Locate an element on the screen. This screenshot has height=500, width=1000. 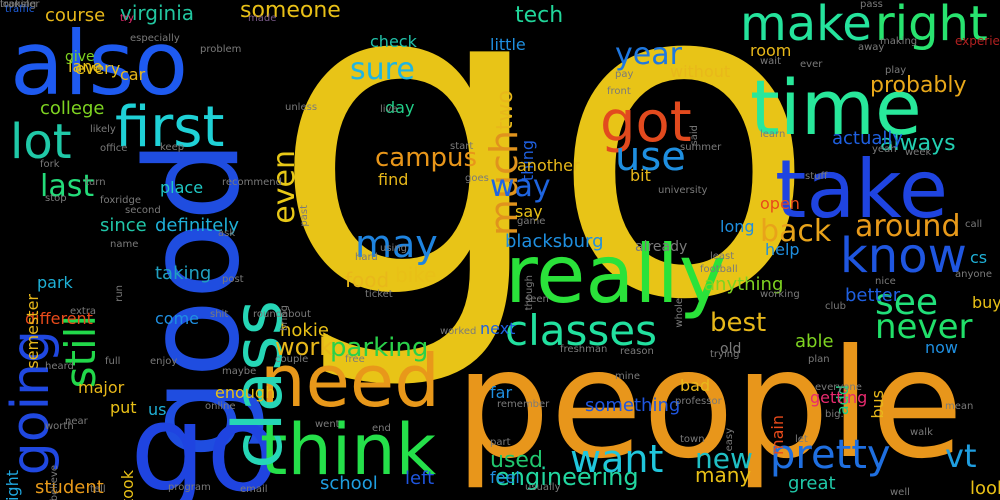
word-ticket: ticket is located at coordinates (379, 294).